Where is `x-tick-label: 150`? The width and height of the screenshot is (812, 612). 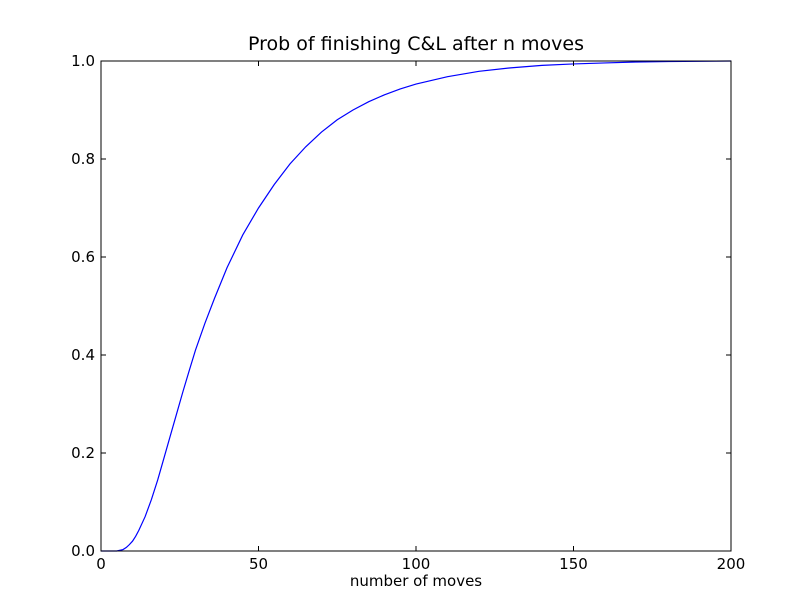
x-tick-label: 150 is located at coordinates (573, 564).